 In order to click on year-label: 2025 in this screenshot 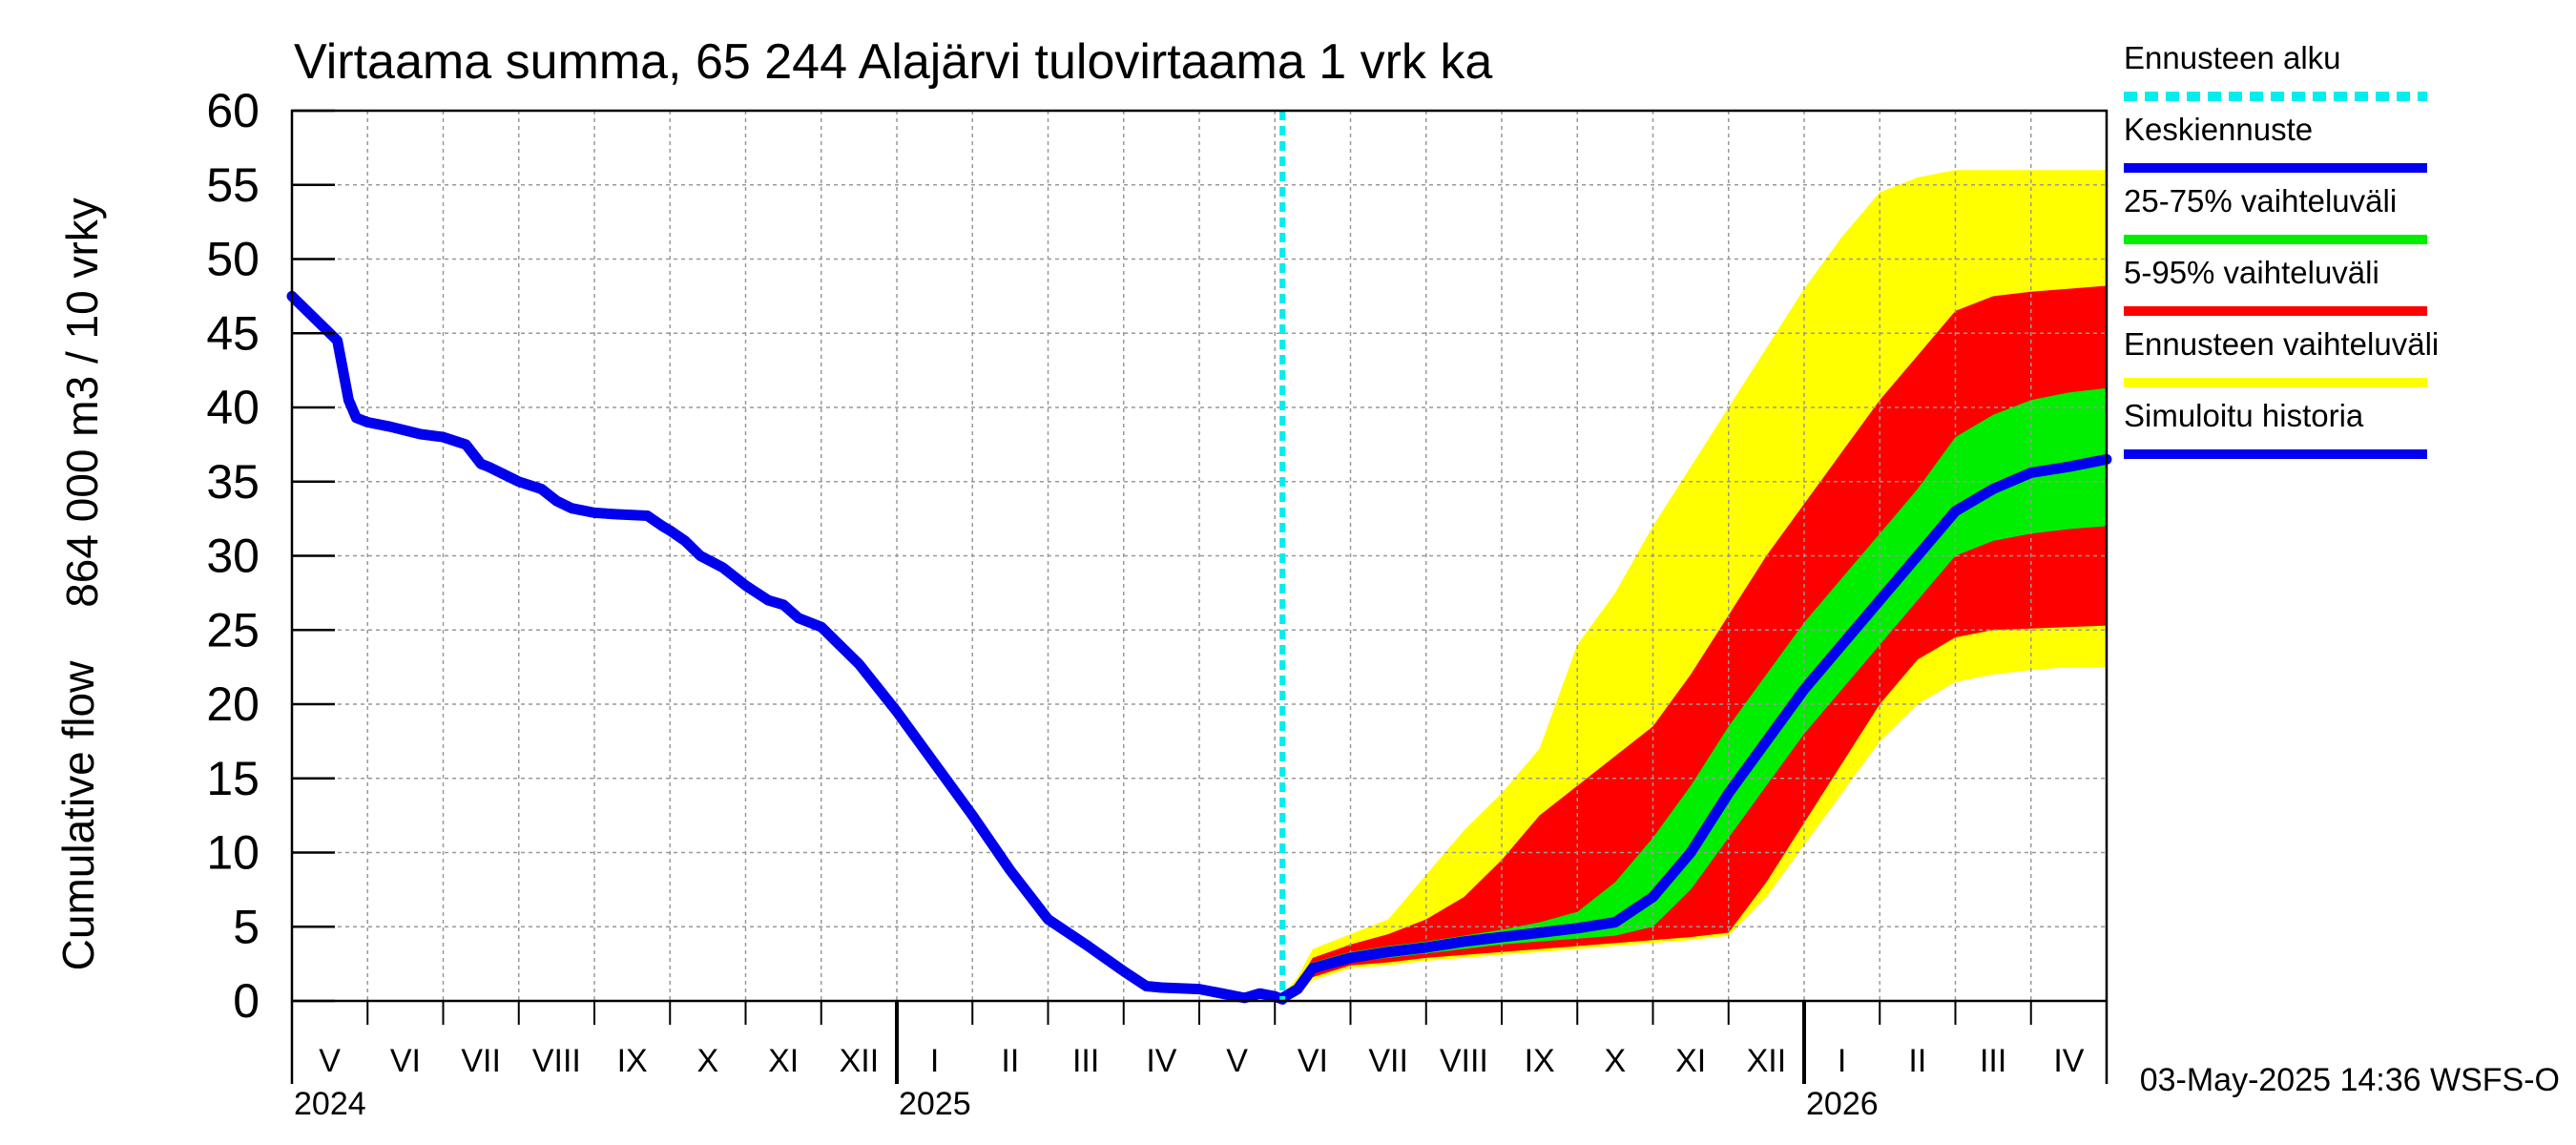, I will do `click(935, 1104)`.